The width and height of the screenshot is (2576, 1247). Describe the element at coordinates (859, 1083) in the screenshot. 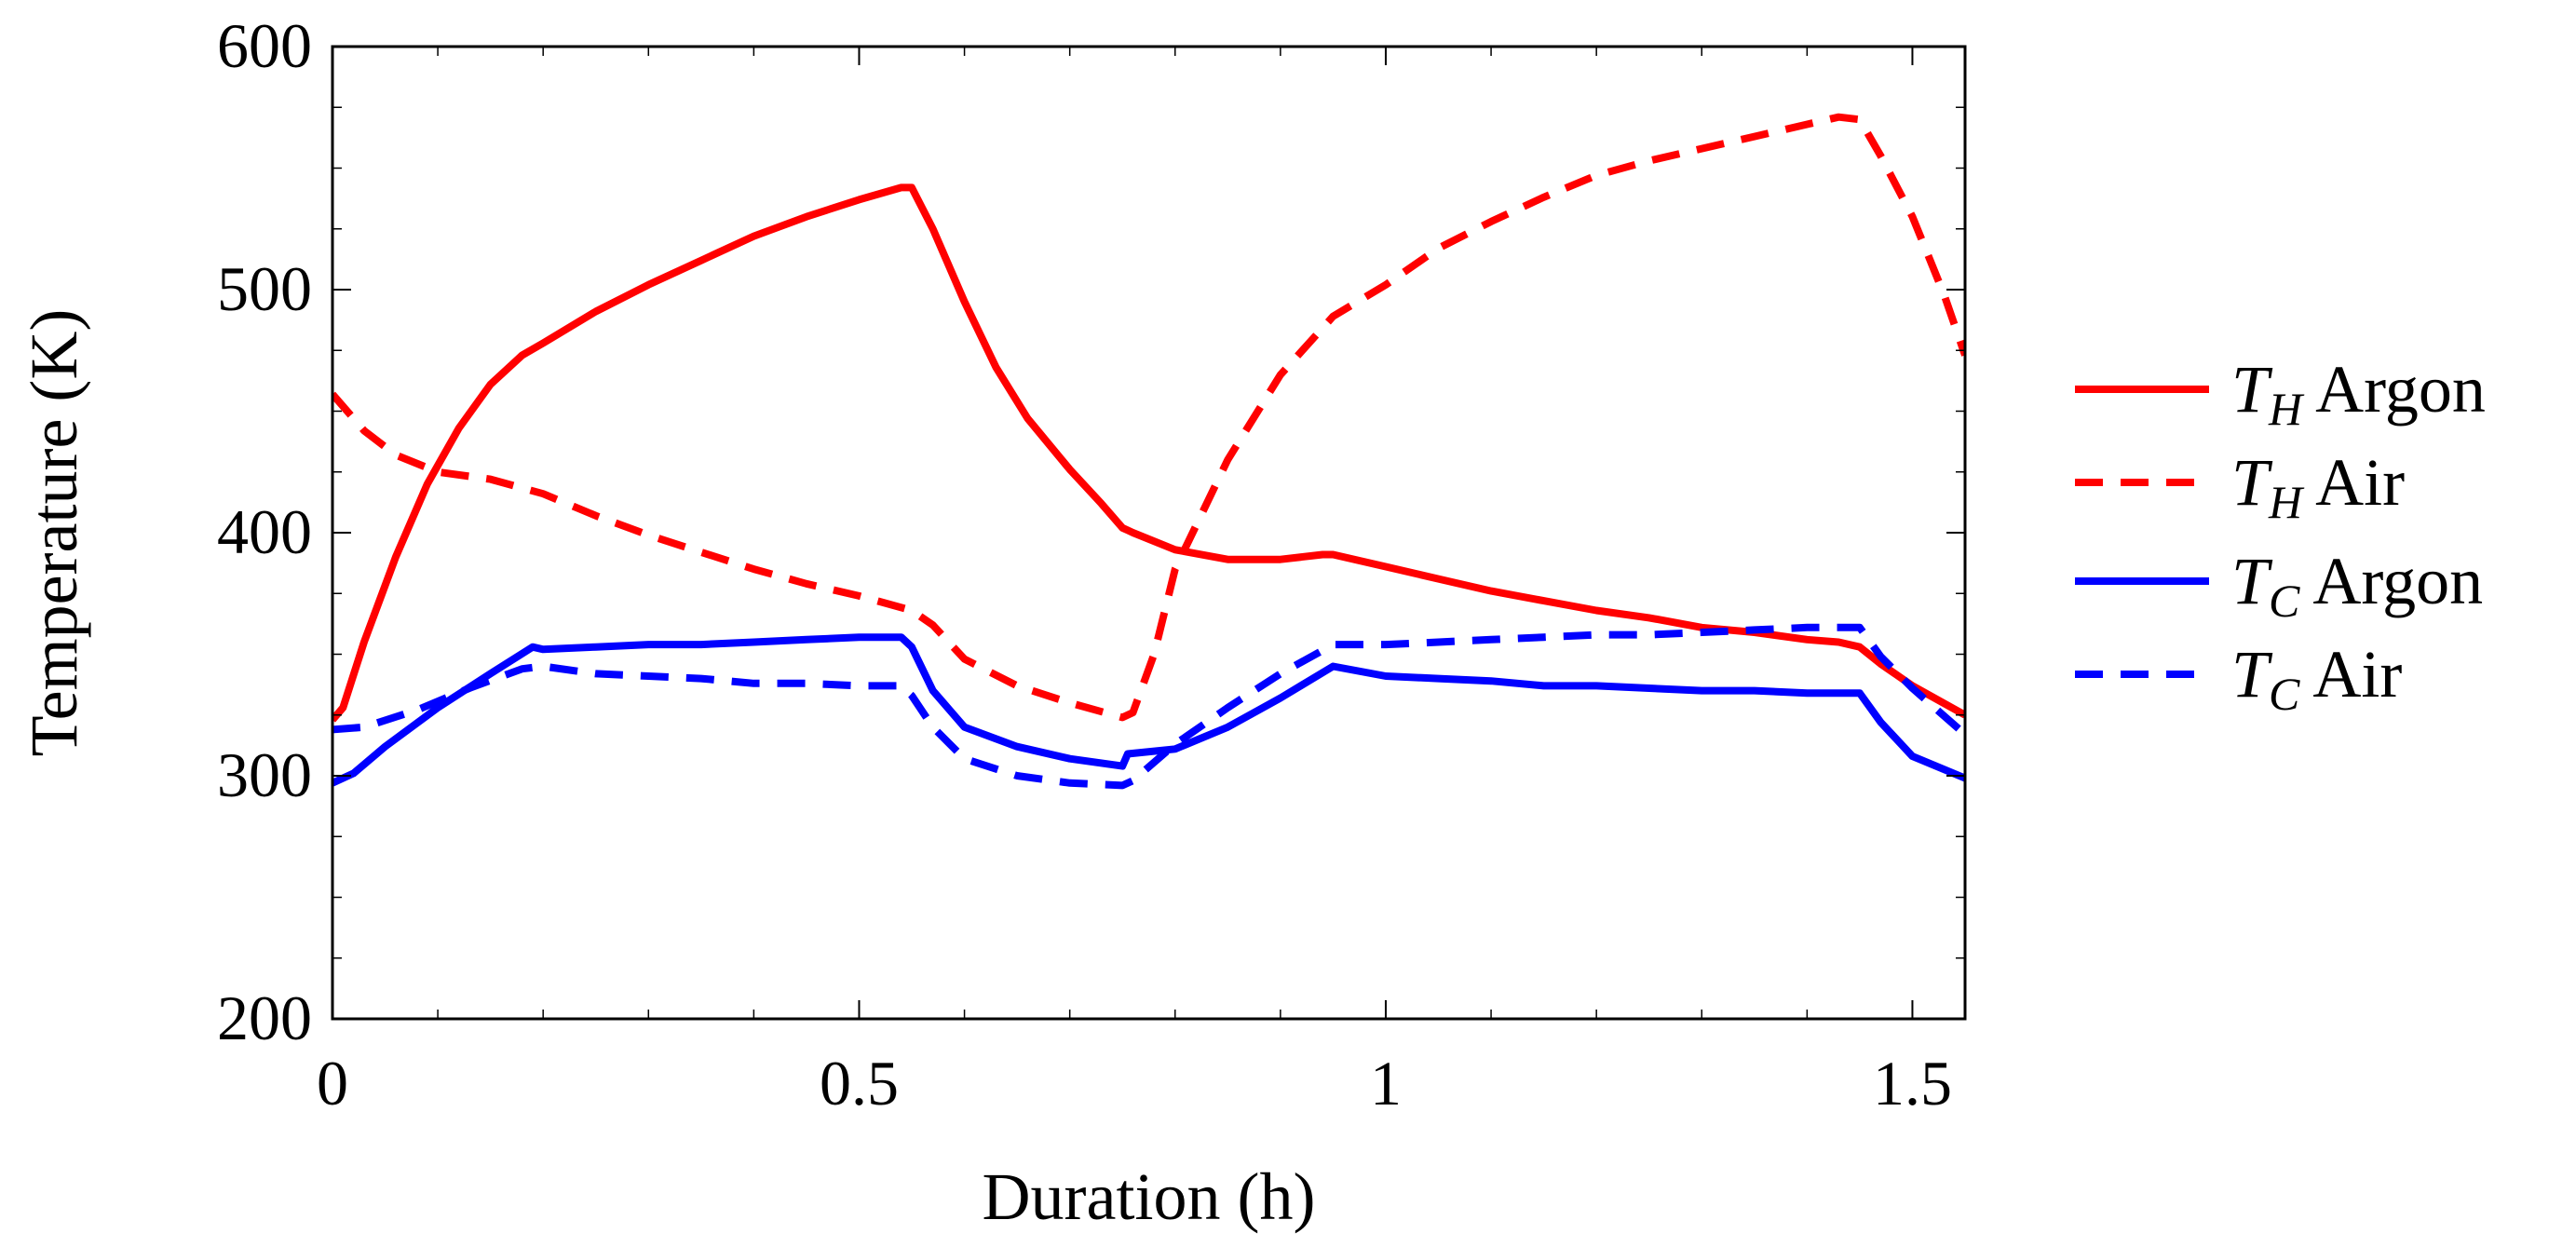

I see `x-tick-label: 0.5` at that location.